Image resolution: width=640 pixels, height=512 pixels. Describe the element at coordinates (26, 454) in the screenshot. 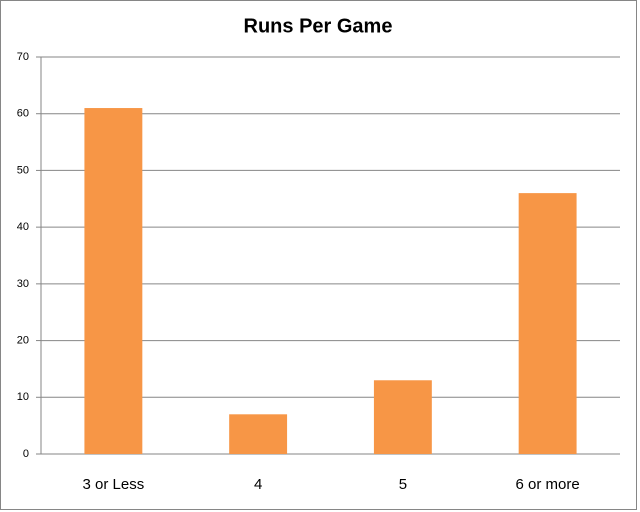

I see `y-tick-label: 0` at that location.